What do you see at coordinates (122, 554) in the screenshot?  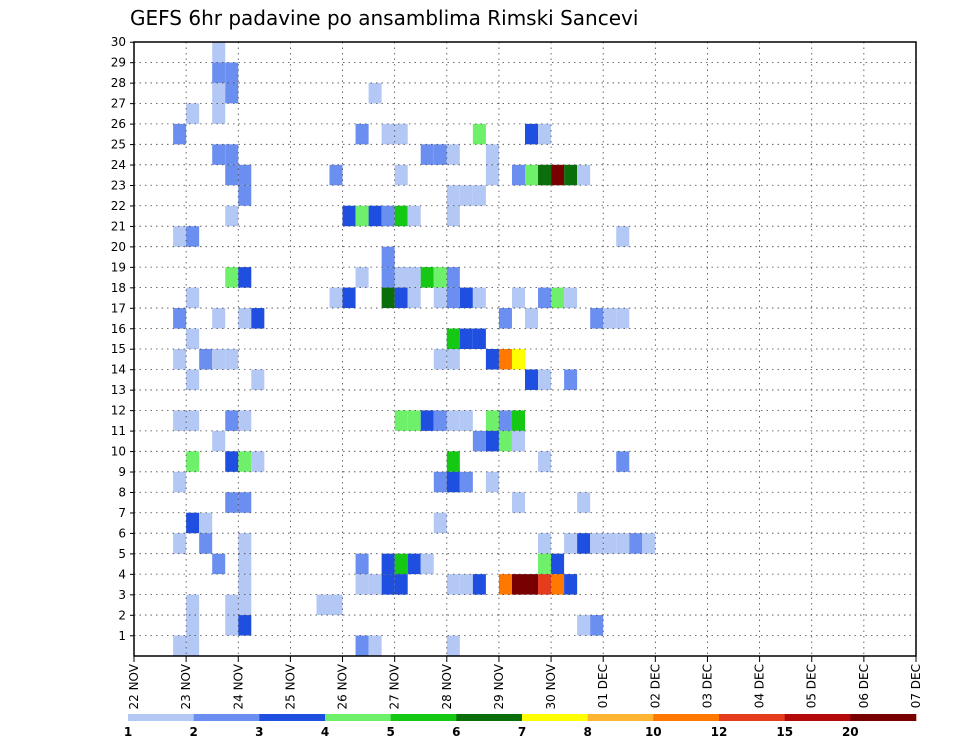 I see `y-tick-label: 5` at bounding box center [122, 554].